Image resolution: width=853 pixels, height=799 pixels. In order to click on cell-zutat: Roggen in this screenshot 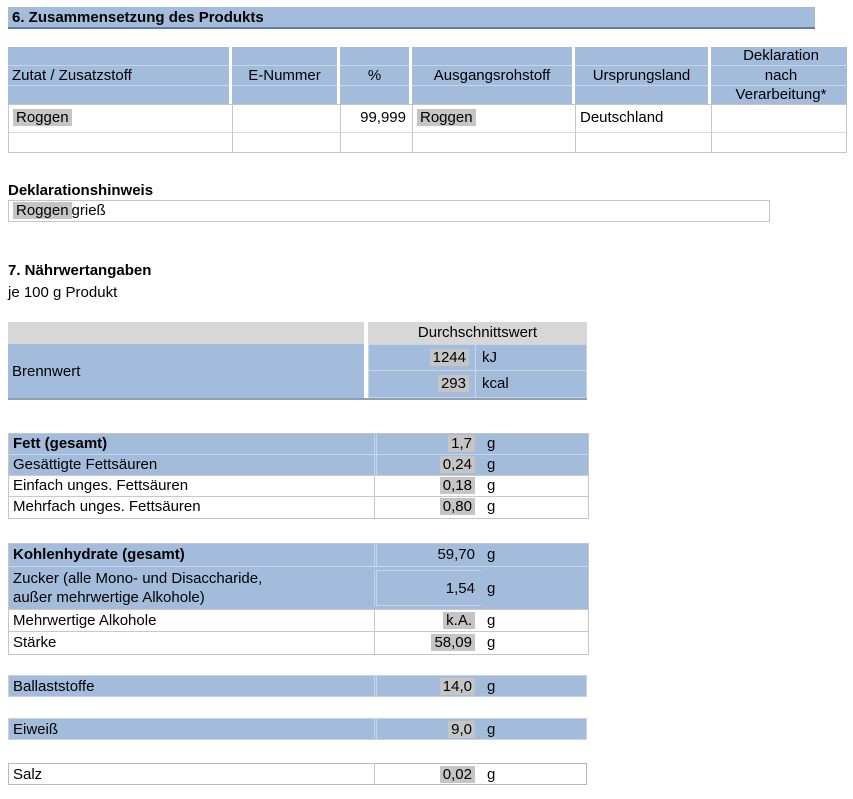, I will do `click(121, 118)`.